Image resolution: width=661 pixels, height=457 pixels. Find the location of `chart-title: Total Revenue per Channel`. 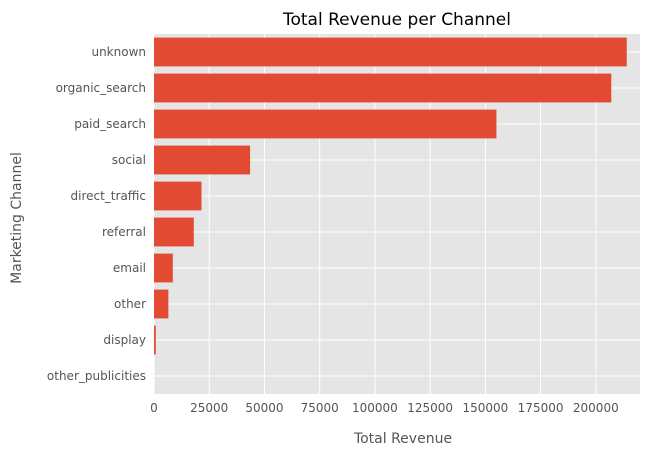

chart-title: Total Revenue per Channel is located at coordinates (396, 20).